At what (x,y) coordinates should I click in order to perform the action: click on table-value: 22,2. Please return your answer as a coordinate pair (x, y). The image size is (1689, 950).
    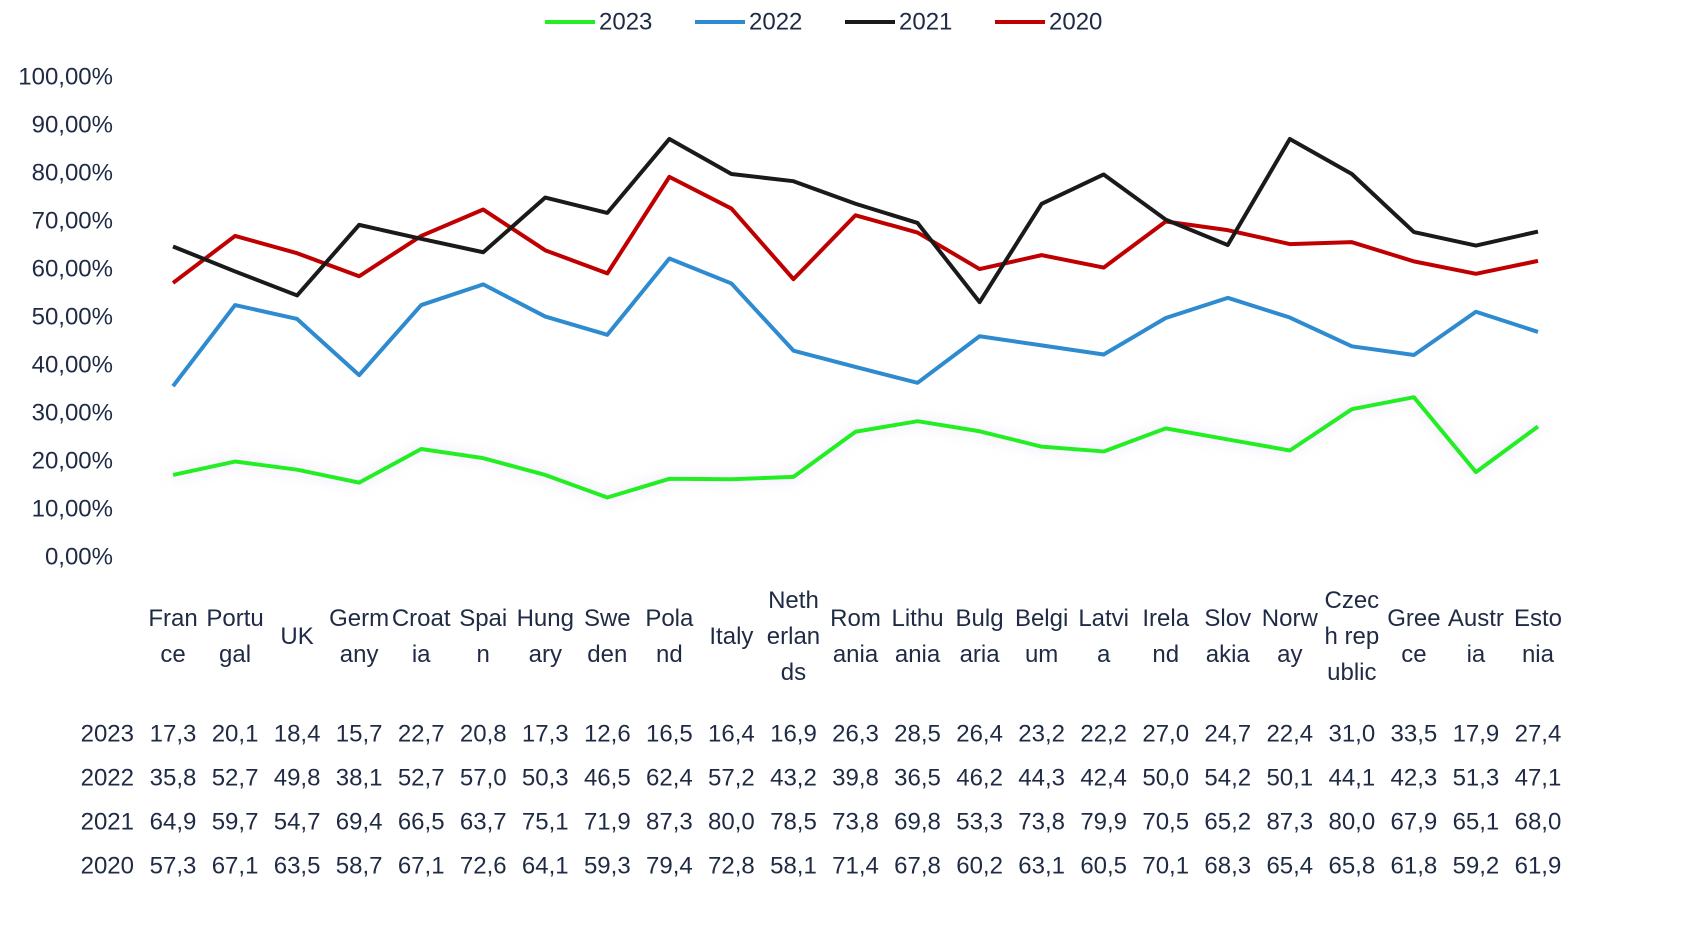
    Looking at the image, I should click on (1103, 733).